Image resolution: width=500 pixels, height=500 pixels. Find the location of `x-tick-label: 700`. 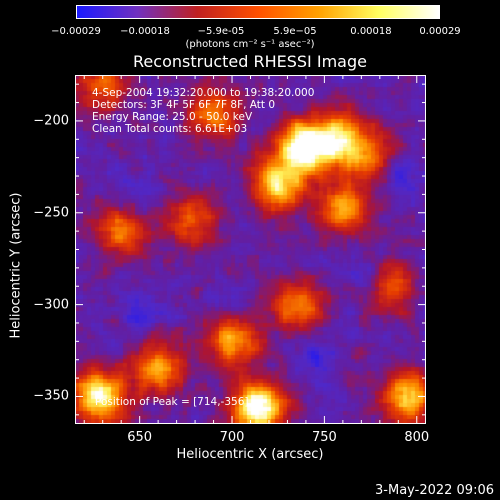

x-tick-label: 700 is located at coordinates (232, 437).